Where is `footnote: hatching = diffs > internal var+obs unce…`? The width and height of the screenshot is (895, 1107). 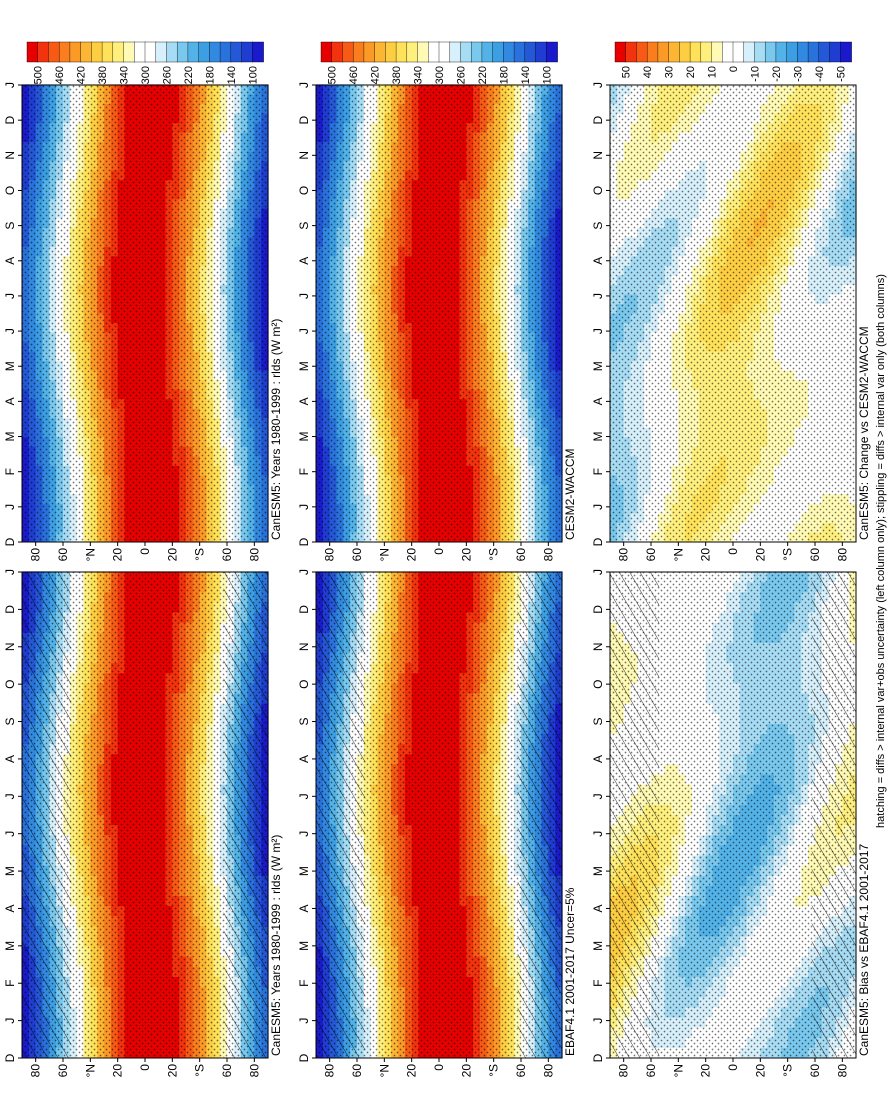
footnote: hatching = diffs > internal var+obs unce… is located at coordinates (881, 551).